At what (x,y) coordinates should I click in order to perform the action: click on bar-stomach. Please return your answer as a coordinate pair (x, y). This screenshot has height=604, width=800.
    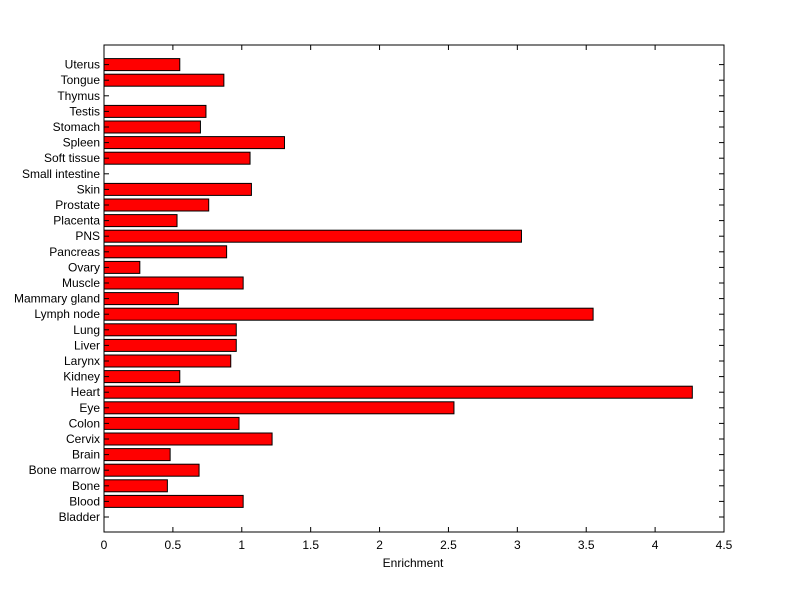
    Looking at the image, I should click on (152, 127).